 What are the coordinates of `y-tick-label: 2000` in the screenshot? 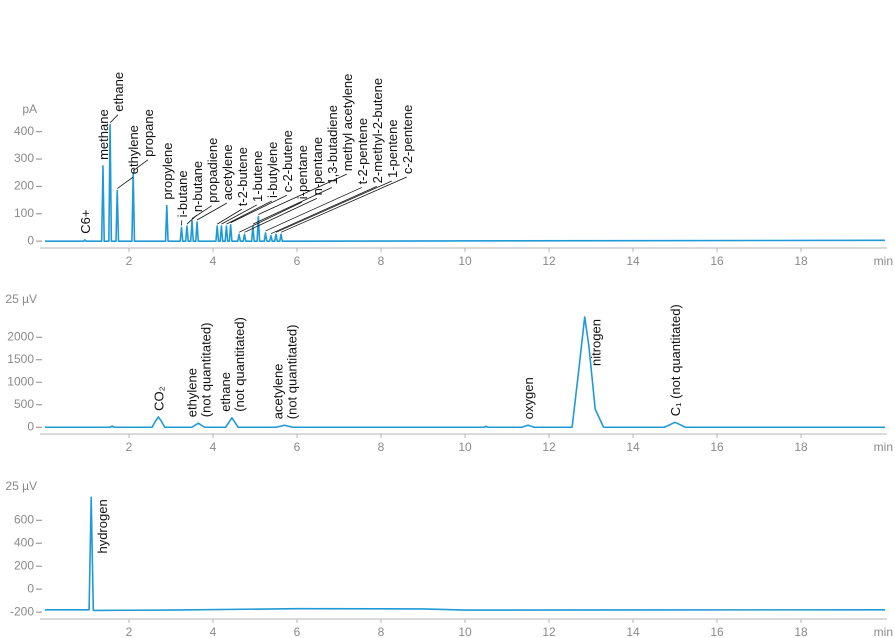 It's located at (20, 336).